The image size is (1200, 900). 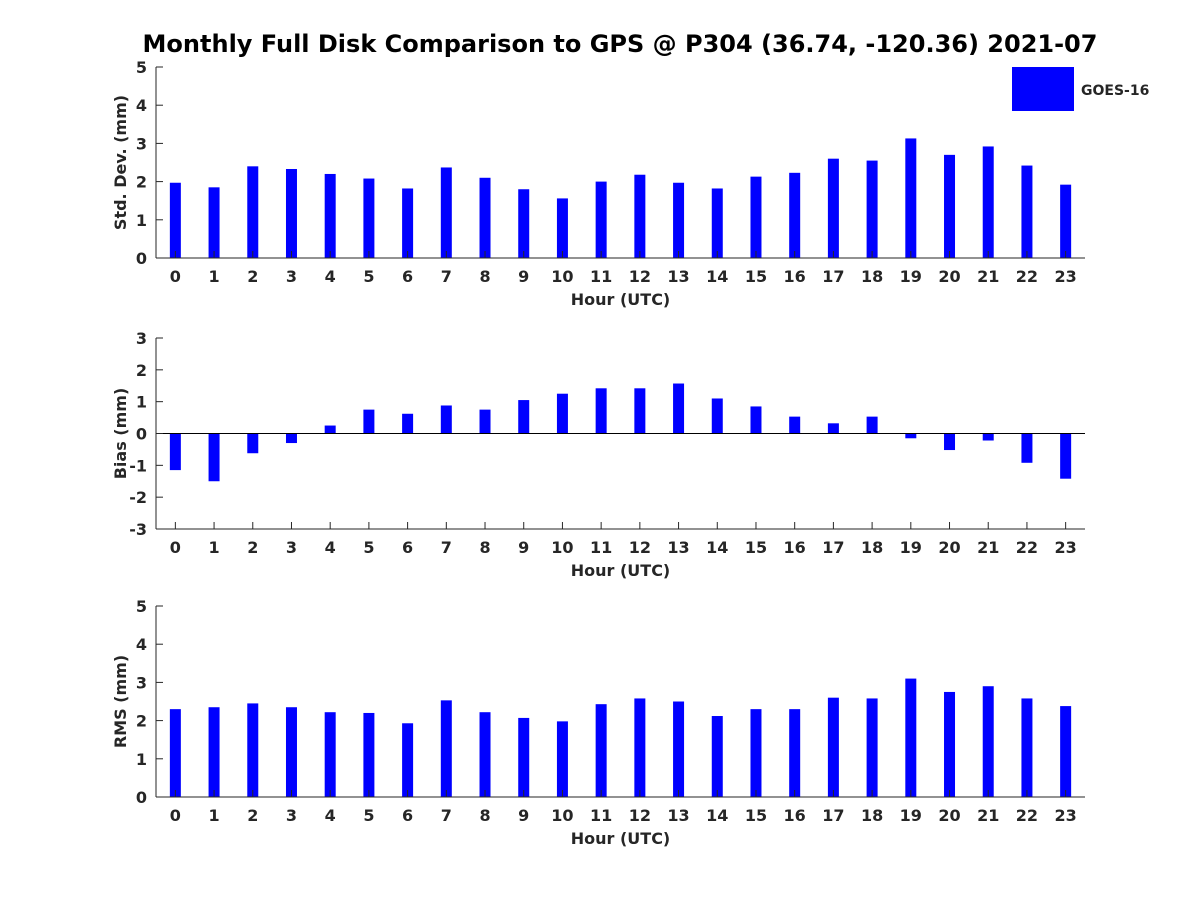 I want to click on legend-swatch, so click(x=1043, y=89).